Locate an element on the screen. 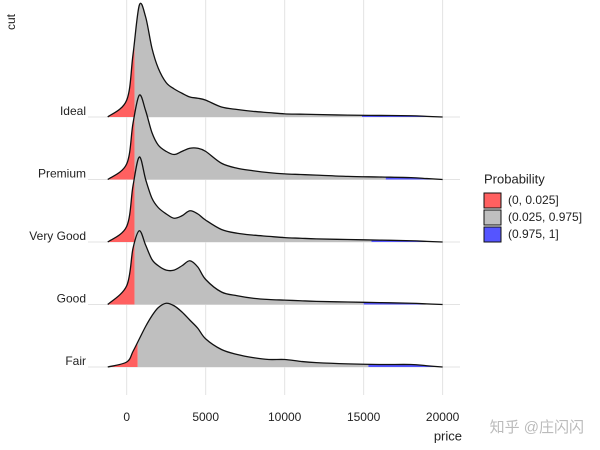  y-tick-label: Premium is located at coordinates (62, 174).